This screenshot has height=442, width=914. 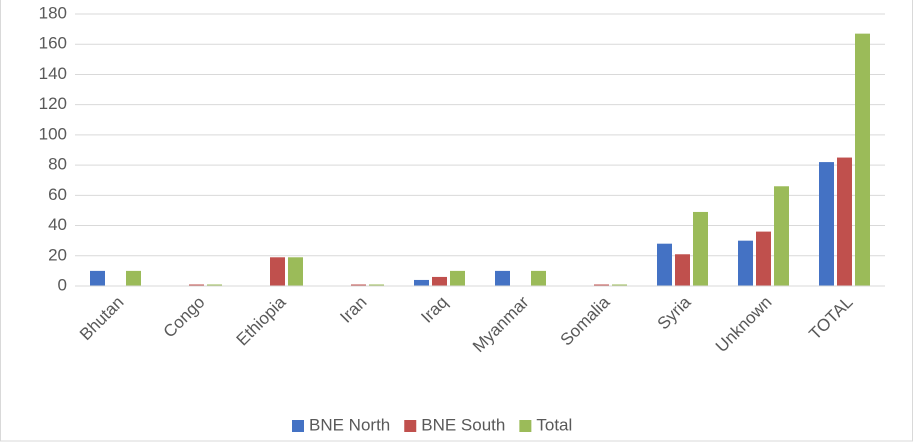 What do you see at coordinates (57, 224) in the screenshot?
I see `y-tick-label: 40` at bounding box center [57, 224].